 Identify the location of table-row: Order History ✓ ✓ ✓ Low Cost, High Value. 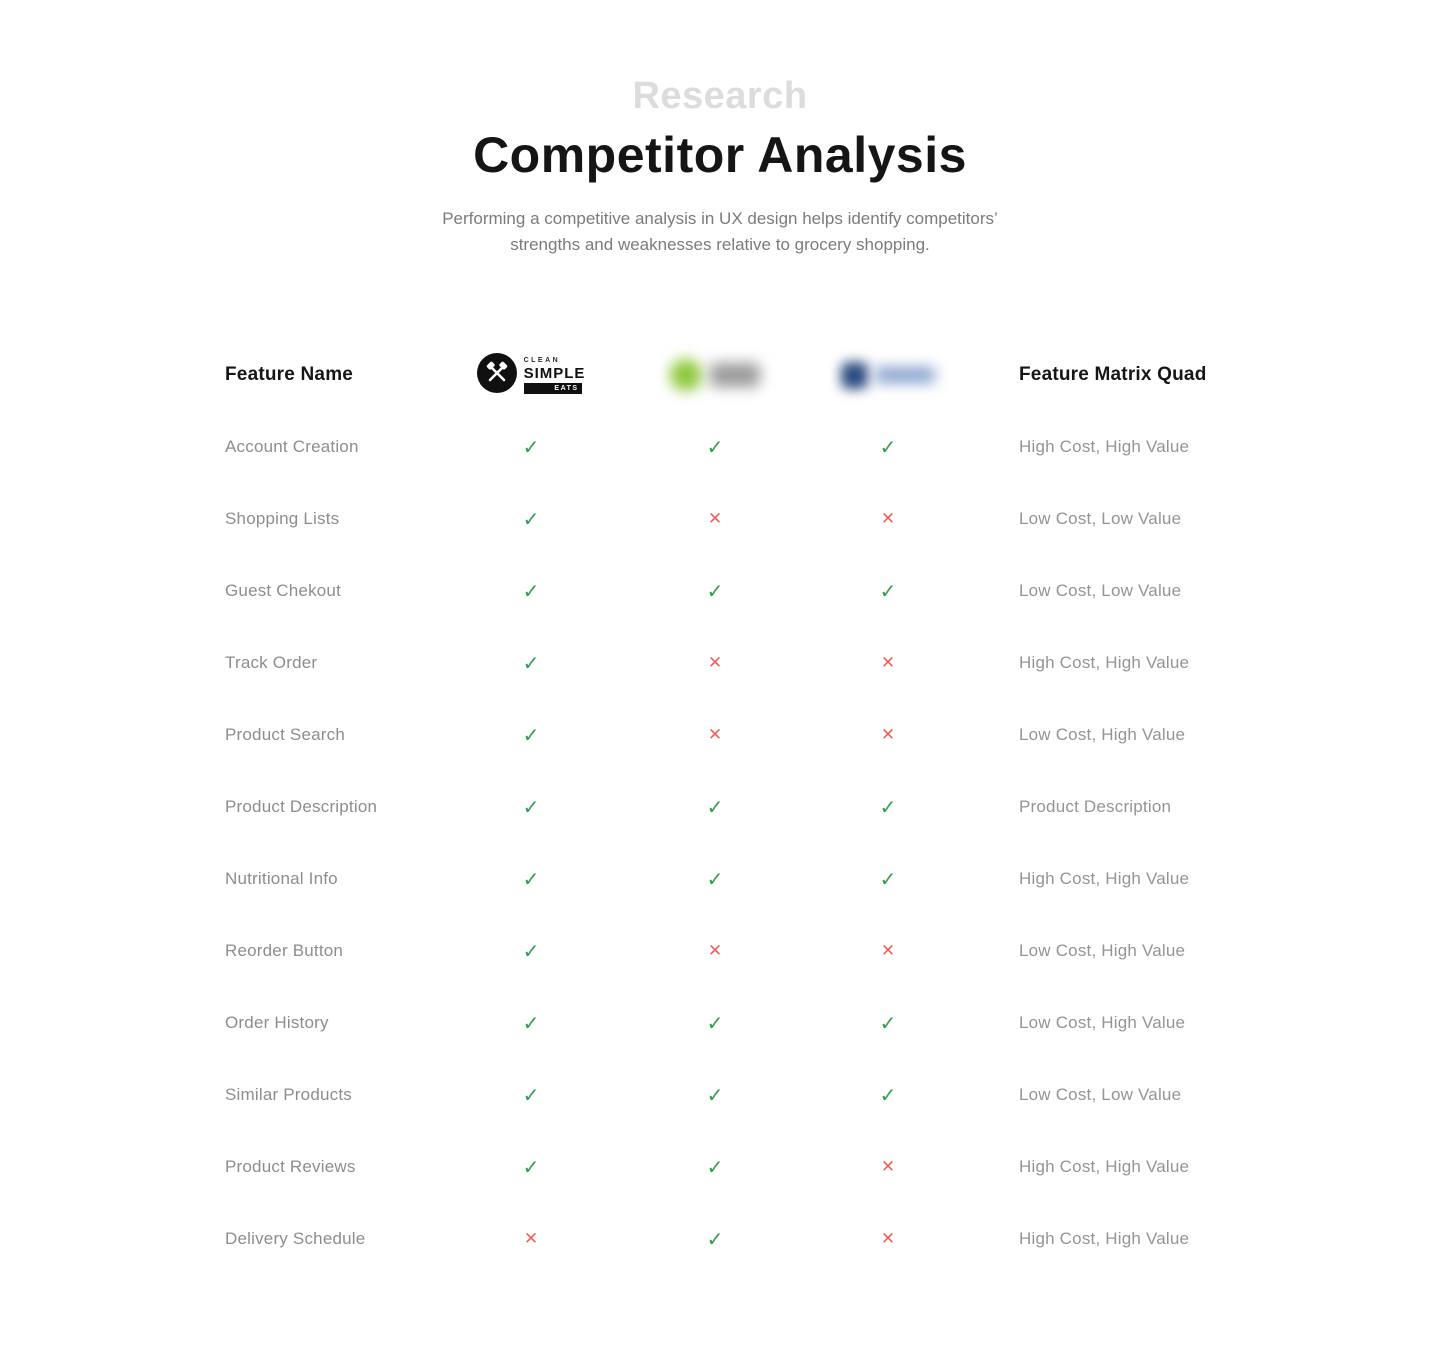
(720, 1023).